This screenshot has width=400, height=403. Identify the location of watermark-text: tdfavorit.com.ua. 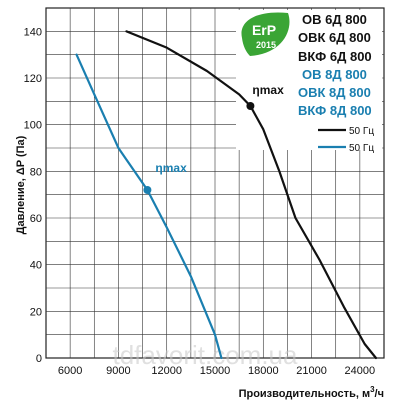
(206, 355).